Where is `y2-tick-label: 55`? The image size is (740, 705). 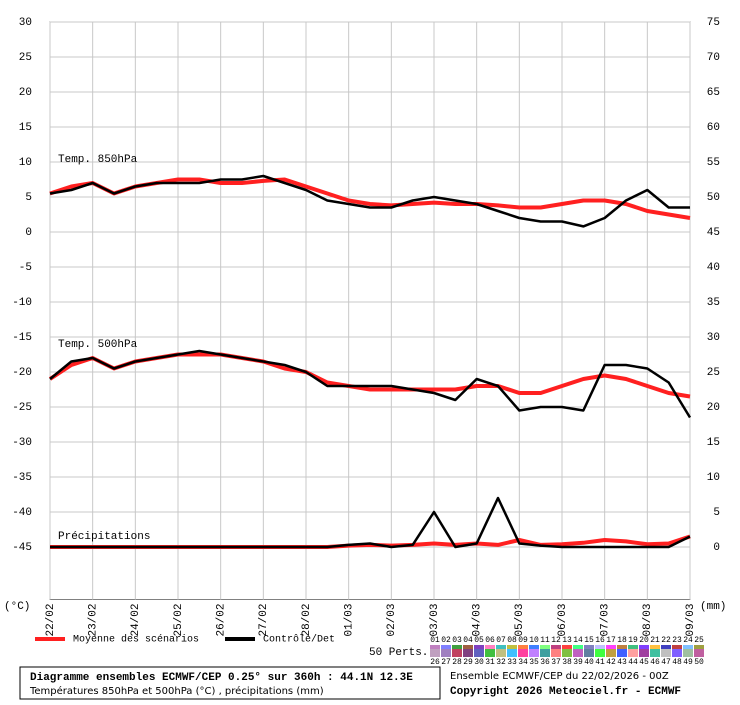 y2-tick-label: 55 is located at coordinates (713, 163).